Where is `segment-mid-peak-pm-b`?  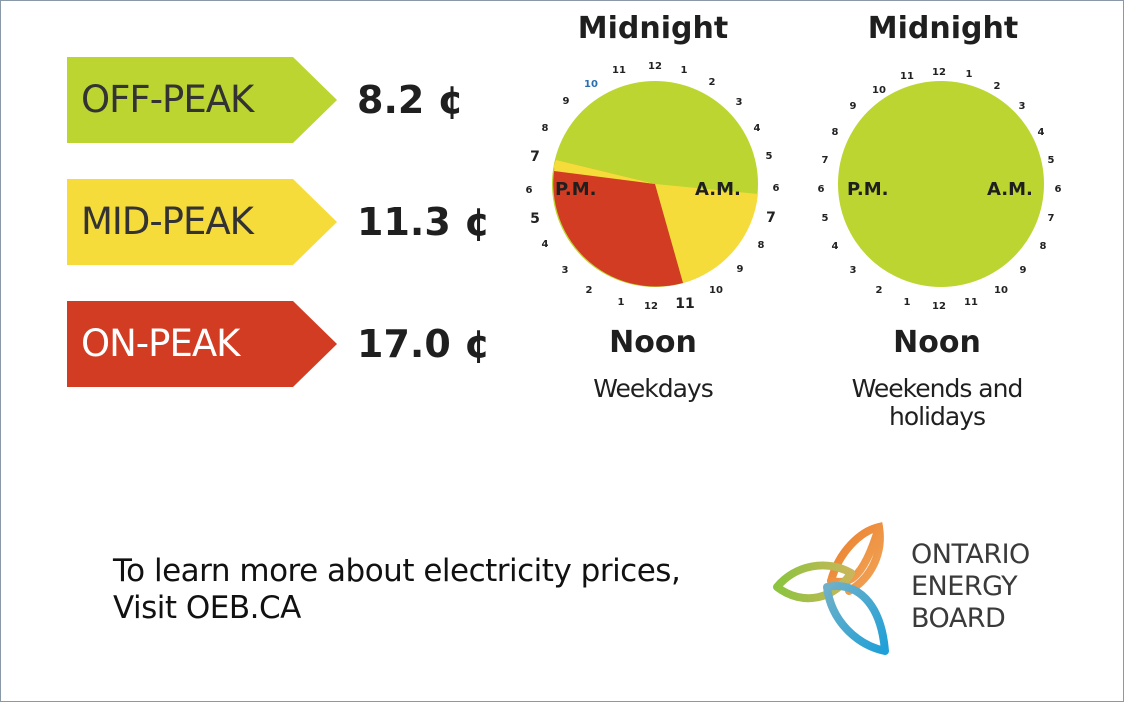
segment-mid-peak-pm-b is located at coordinates (604, 172).